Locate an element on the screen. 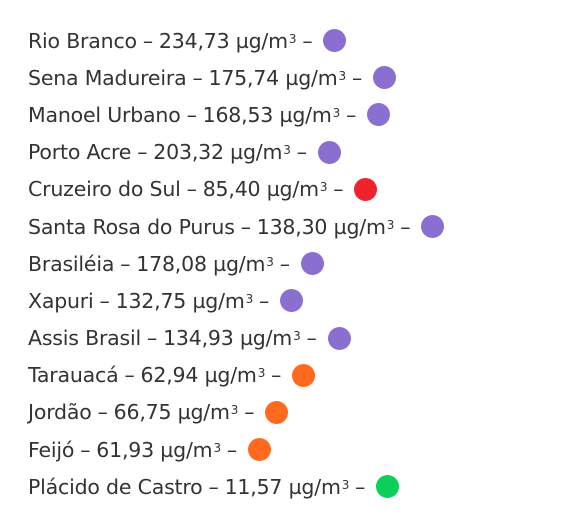  pm-value: 62,94 is located at coordinates (169, 375).